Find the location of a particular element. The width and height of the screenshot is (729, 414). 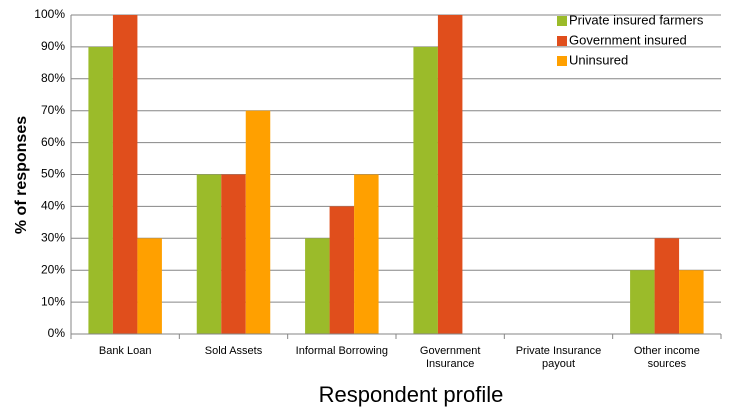

x-tick-label: Other income sources is located at coordinates (667, 357).